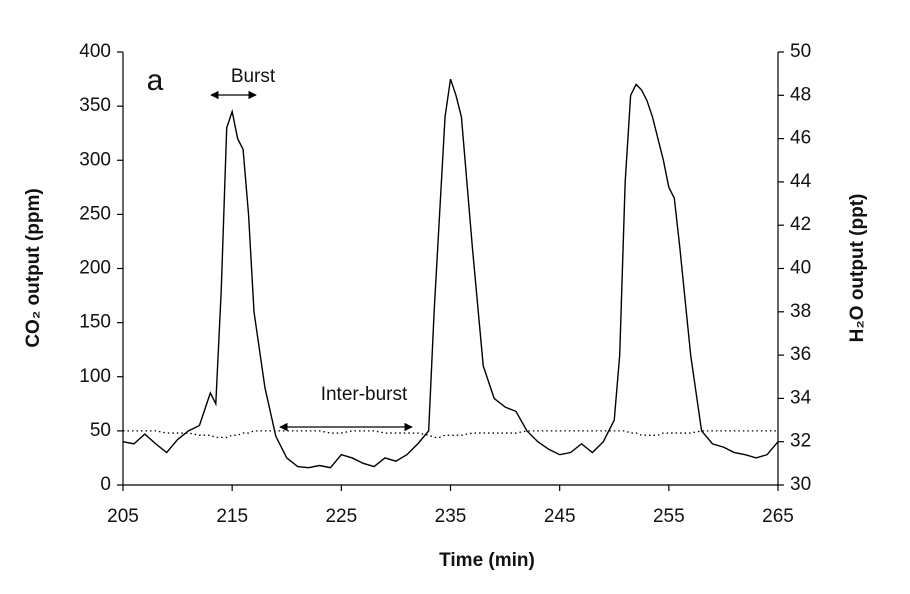 Image resolution: width=910 pixels, height=594 pixels. I want to click on series-line, so click(450, 434).